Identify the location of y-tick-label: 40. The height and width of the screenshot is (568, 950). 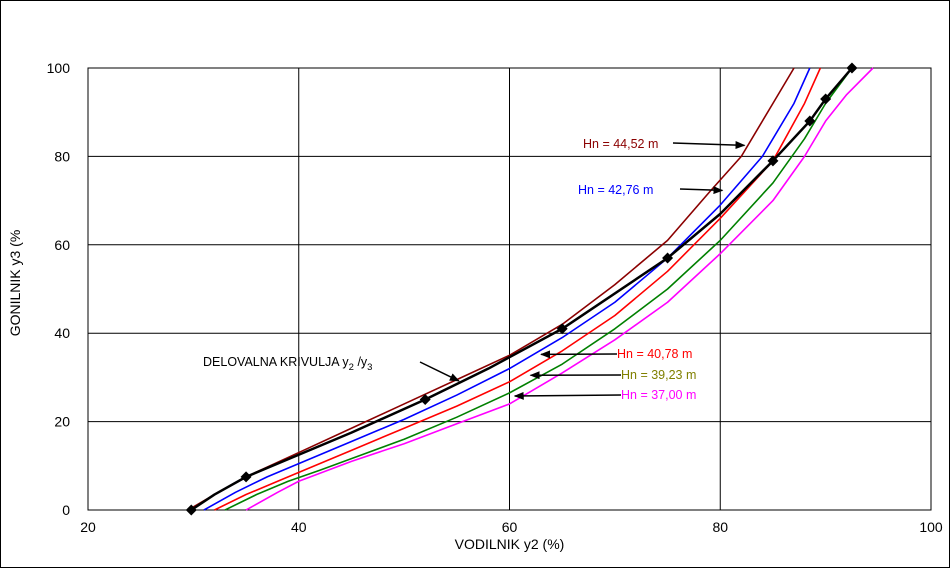
(62, 333).